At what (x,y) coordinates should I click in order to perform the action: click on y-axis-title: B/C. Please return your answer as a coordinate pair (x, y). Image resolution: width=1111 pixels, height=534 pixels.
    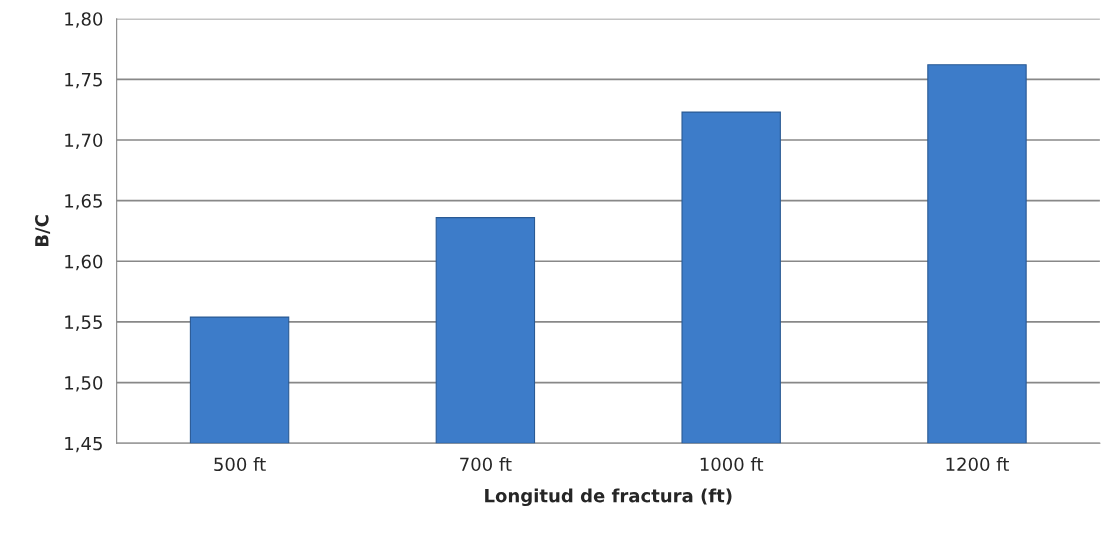
    Looking at the image, I should click on (42, 231).